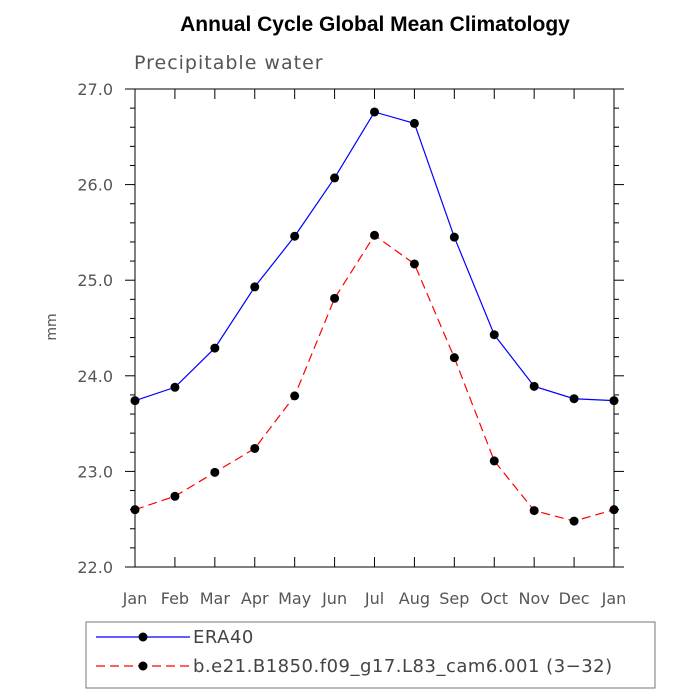 Image resolution: width=700 pixels, height=700 pixels. What do you see at coordinates (95, 471) in the screenshot?
I see `y-tick-label: 23.0` at bounding box center [95, 471].